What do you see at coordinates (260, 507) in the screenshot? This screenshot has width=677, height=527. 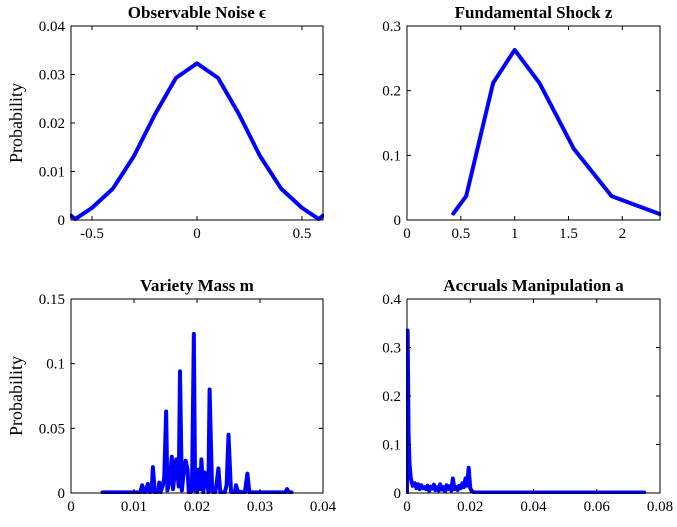 I see `x-tick-label: 0.03` at bounding box center [260, 507].